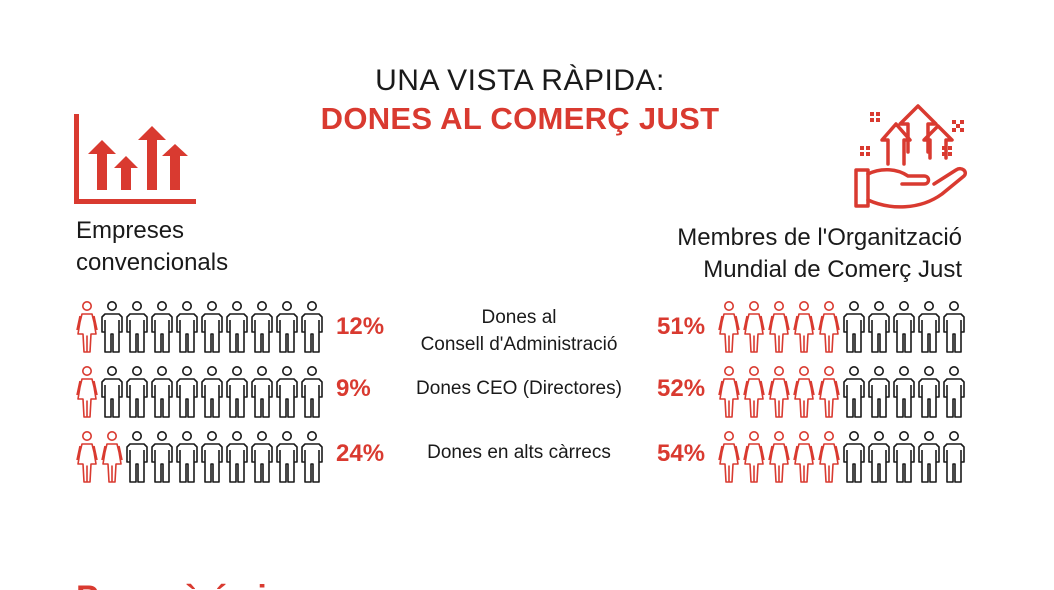 This screenshot has width=1054, height=590. What do you see at coordinates (519, 452) in the screenshot?
I see `metric-label-3: Dones en alts càrrecs` at bounding box center [519, 452].